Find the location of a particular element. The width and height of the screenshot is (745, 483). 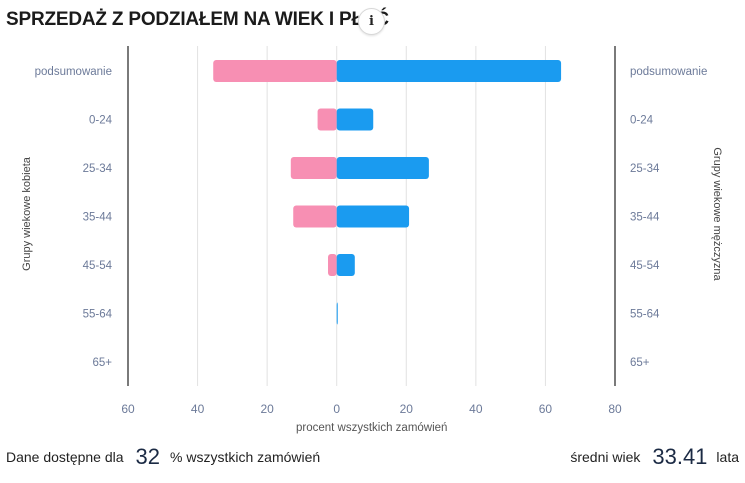

y-tick-label-right: 45-54 is located at coordinates (645, 266).